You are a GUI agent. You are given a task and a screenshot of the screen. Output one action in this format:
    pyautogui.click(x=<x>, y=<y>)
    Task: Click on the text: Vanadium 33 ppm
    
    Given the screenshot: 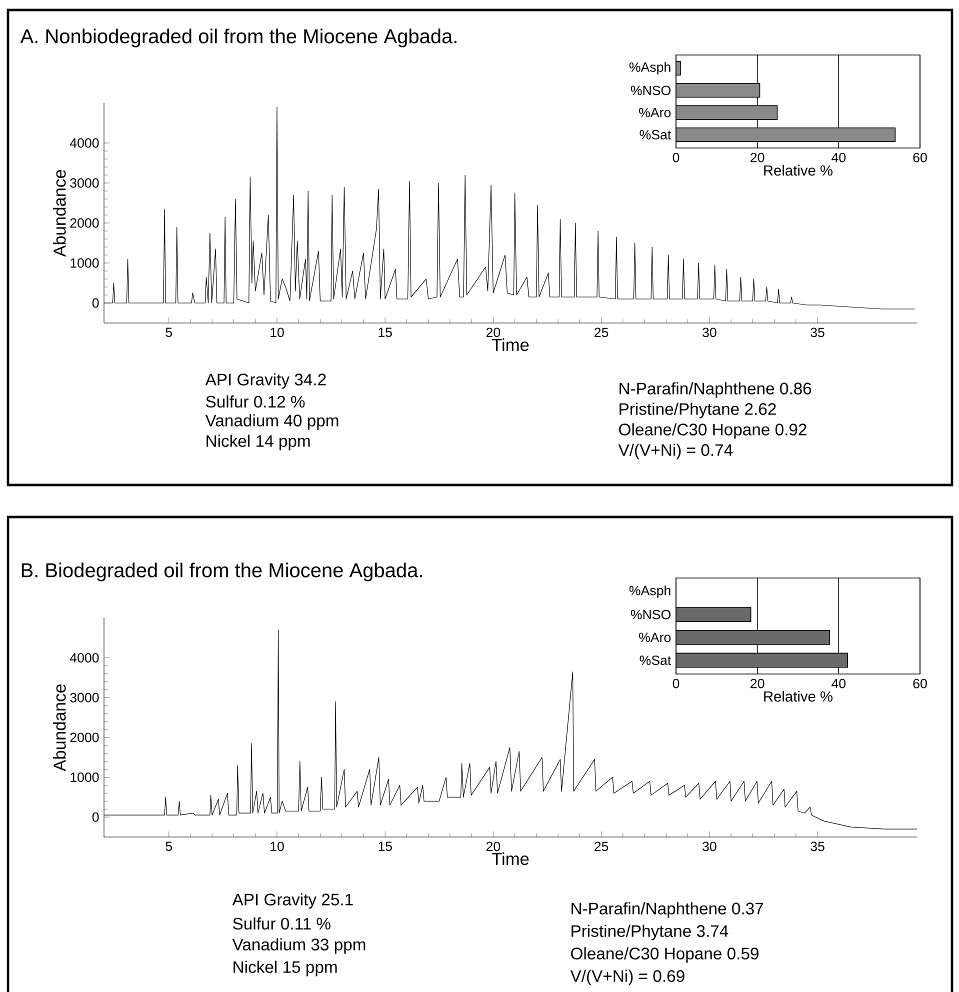 What is the action you would take?
    pyautogui.click(x=299, y=946)
    